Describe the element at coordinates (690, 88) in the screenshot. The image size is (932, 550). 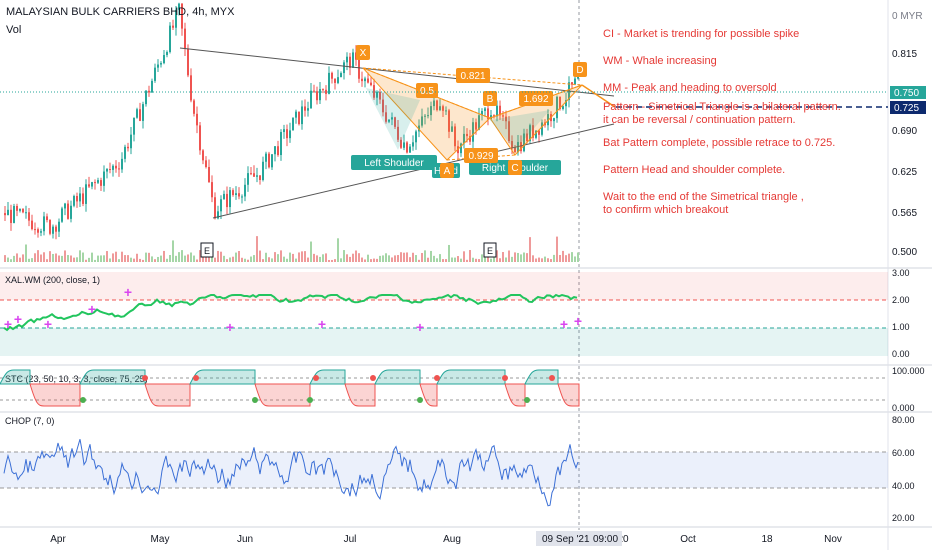
I see `note-mm: MM - Peak and heading to oversold` at that location.